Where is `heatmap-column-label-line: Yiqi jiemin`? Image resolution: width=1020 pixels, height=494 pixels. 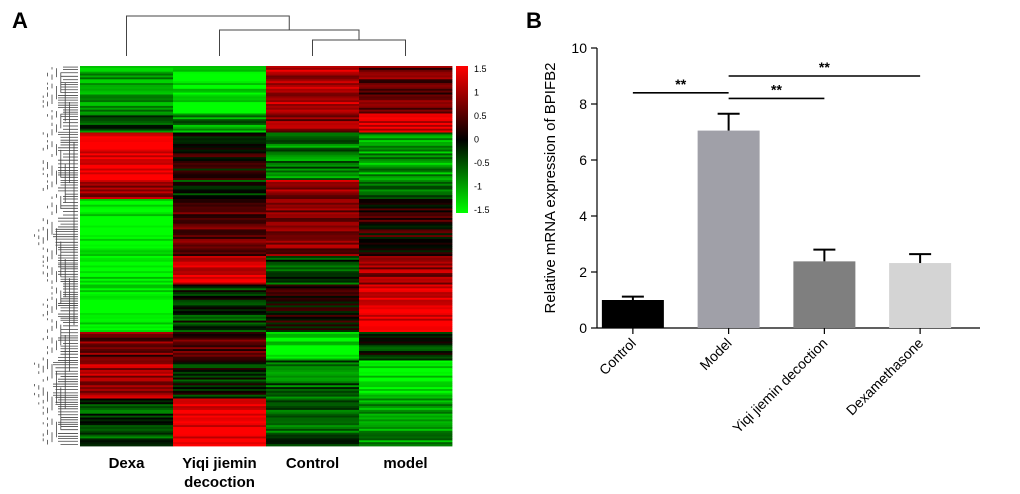 heatmap-column-label-line: Yiqi jiemin is located at coordinates (219, 463).